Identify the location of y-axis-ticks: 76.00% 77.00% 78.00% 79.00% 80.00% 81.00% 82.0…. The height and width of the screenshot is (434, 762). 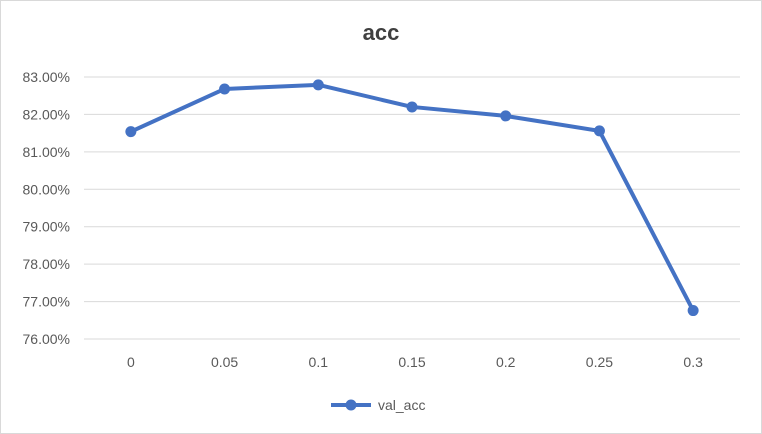
(46, 208).